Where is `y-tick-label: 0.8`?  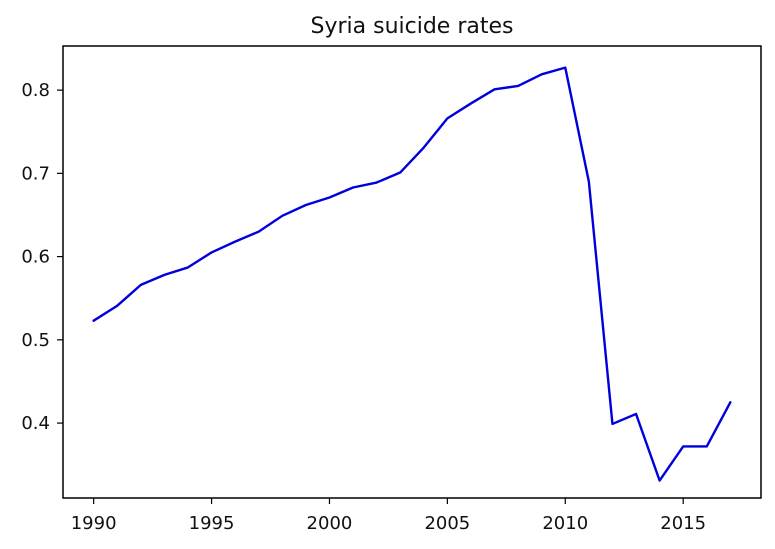 y-tick-label: 0.8 is located at coordinates (35, 90).